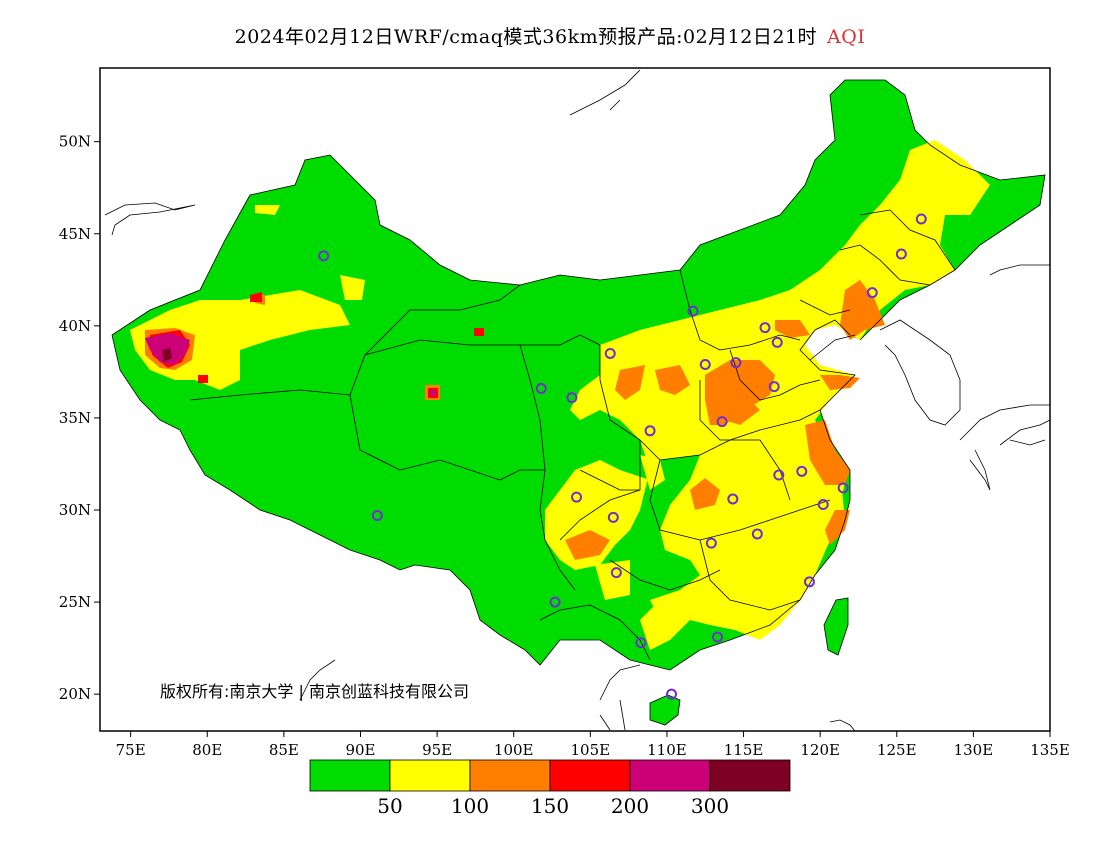 The height and width of the screenshot is (850, 1100). I want to click on latitude-axis: 50N 45N 40N 35N 30N 25N 20N, so click(79, 418).